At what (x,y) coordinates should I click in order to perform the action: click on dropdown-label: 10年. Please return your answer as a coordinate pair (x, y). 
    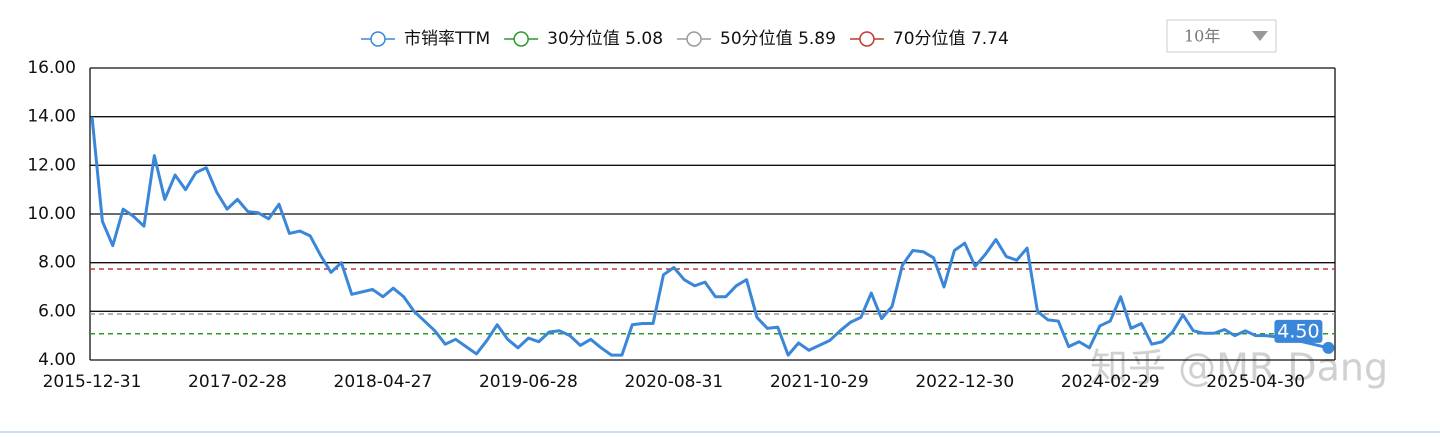
    Looking at the image, I should click on (1202, 36).